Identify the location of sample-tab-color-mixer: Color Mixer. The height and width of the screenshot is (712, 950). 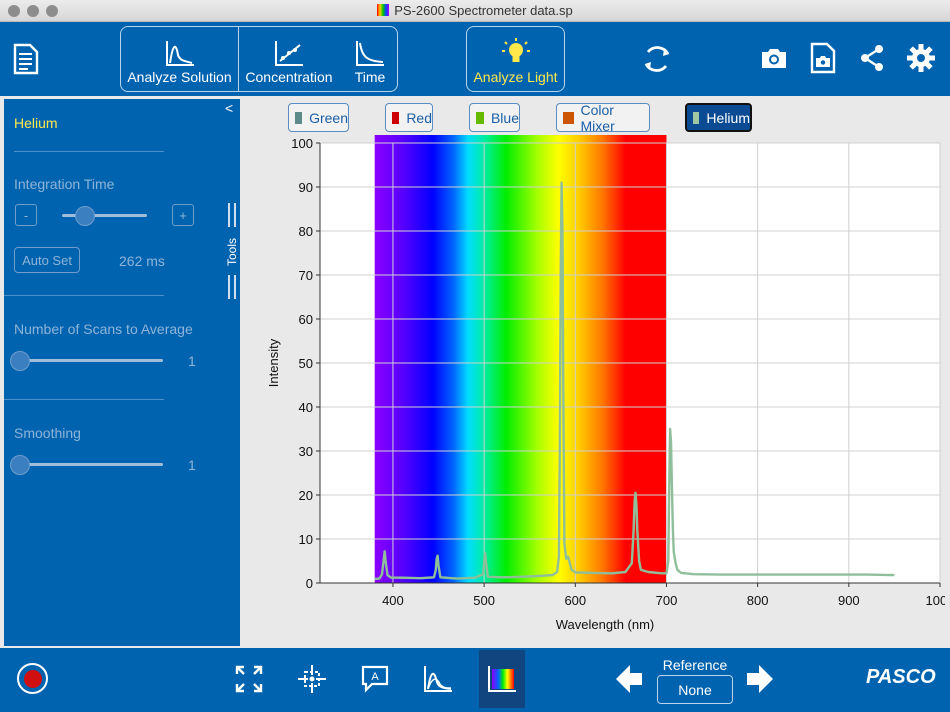
(603, 117).